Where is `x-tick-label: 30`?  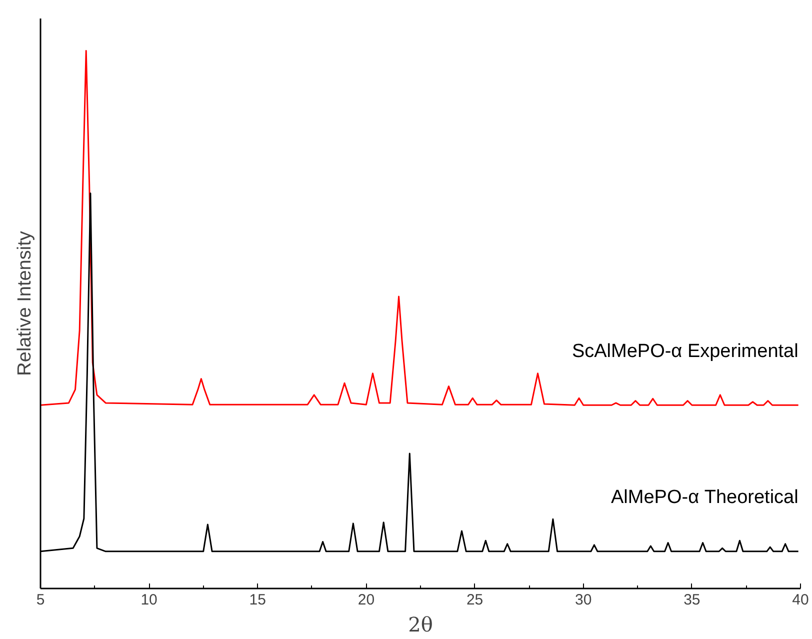
x-tick-label: 30 is located at coordinates (583, 600).